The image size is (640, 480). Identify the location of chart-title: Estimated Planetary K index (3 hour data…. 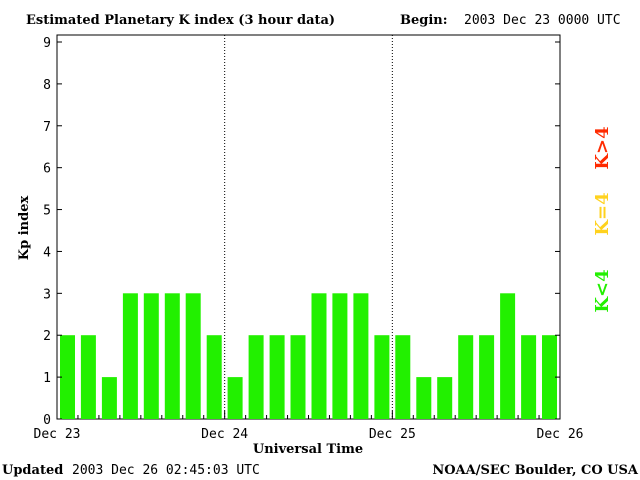
(180, 20).